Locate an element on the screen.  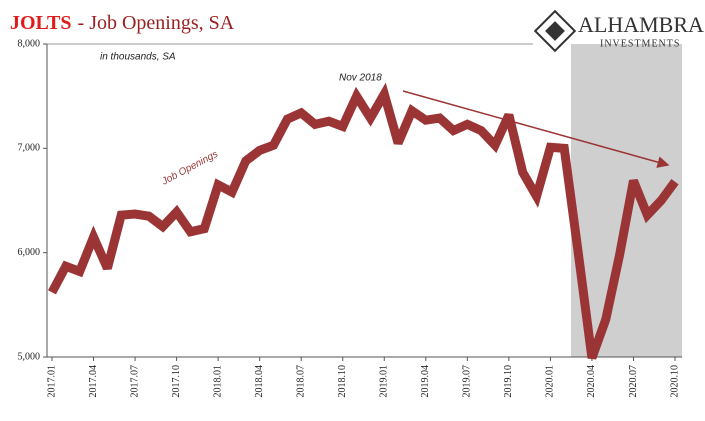
logo-icon is located at coordinates (555, 31).